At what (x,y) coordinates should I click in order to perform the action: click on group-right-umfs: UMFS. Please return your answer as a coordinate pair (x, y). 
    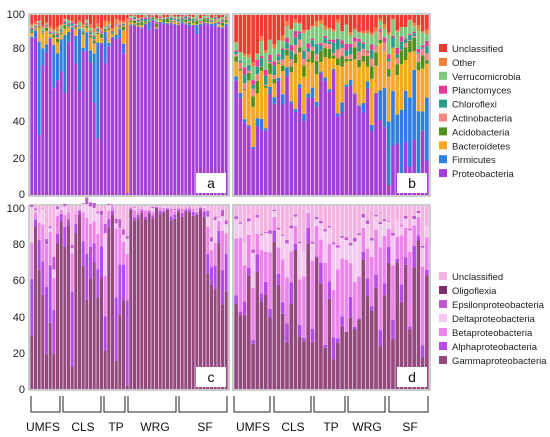
    Looking at the image, I should click on (253, 427).